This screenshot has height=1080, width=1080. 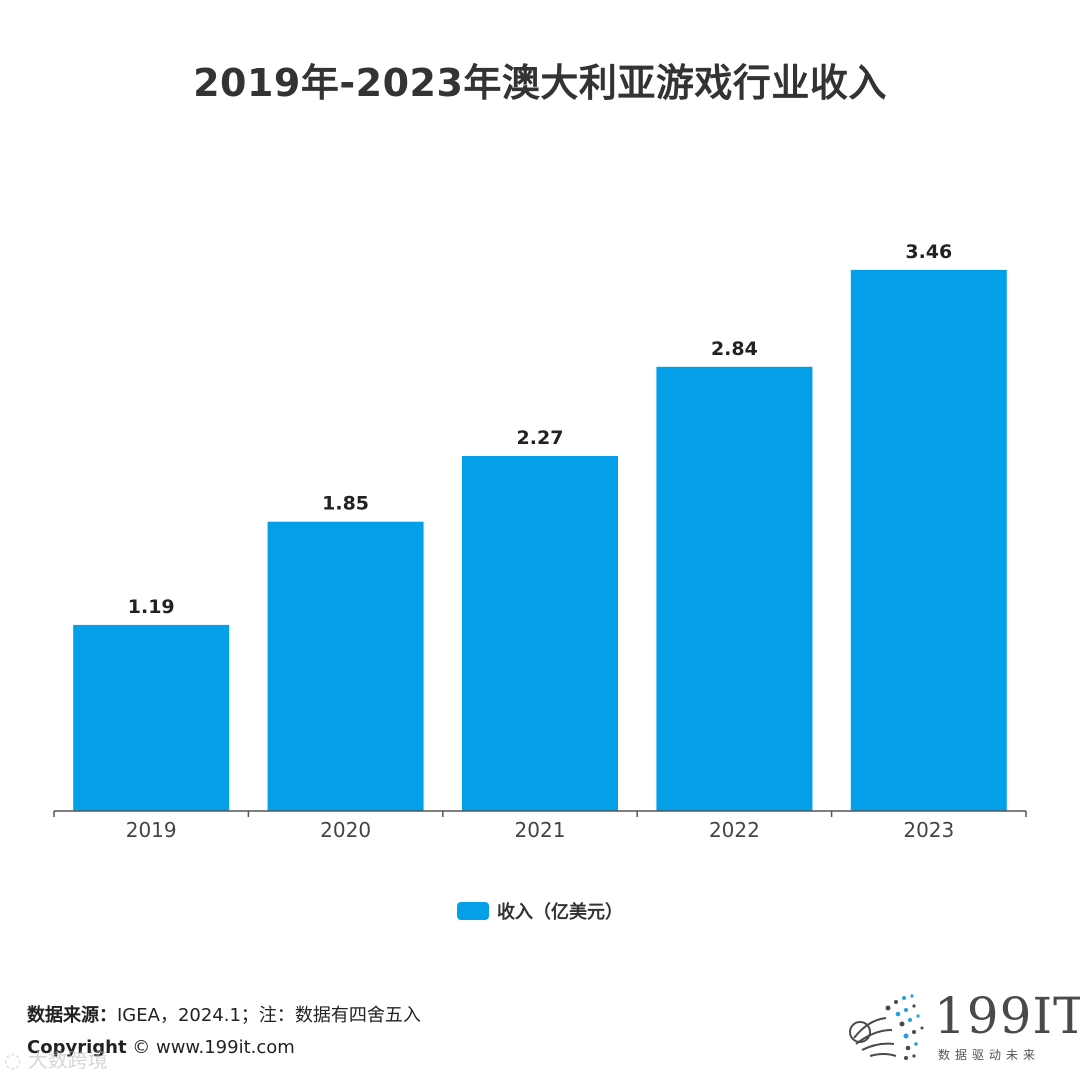 I want to click on copyright-value: © www.199it.com, so click(x=210, y=1047).